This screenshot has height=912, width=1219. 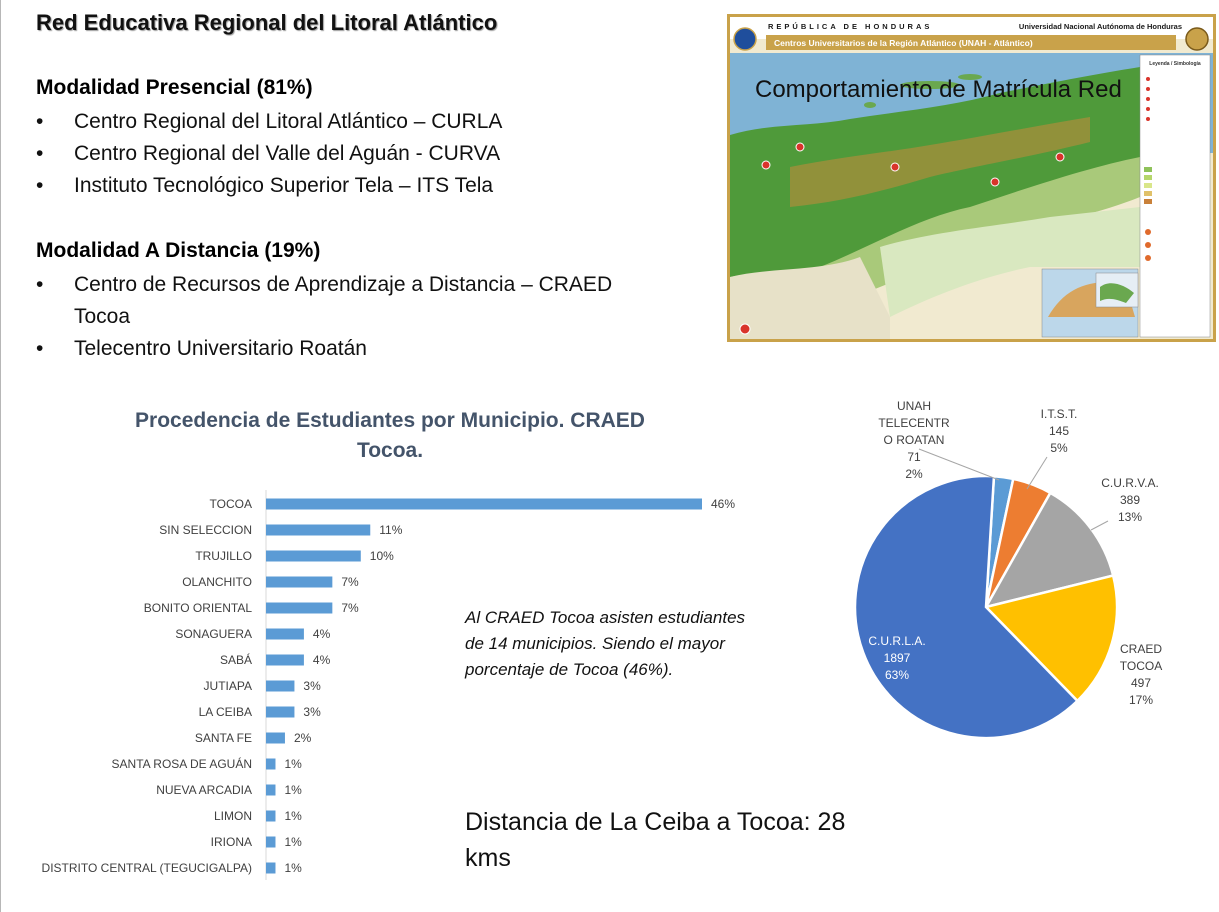 What do you see at coordinates (723, 504) in the screenshot?
I see `bar-value-label: 46%` at bounding box center [723, 504].